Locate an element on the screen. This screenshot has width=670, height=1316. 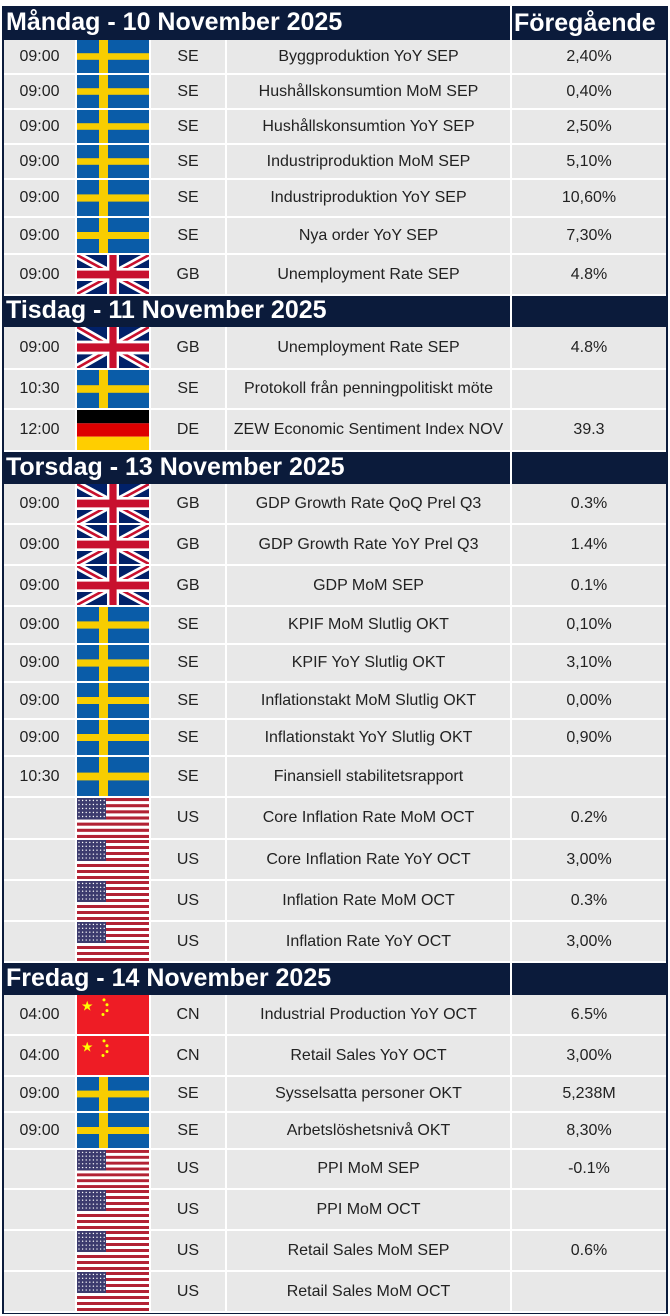
day-header: Fredag - 14 November 2025 is located at coordinates (335, 979).